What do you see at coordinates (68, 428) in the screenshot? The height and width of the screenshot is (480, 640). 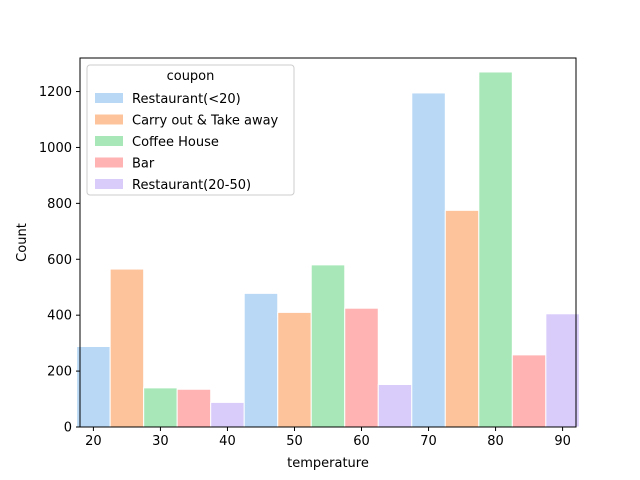 I see `y-tick-label: 0` at bounding box center [68, 428].